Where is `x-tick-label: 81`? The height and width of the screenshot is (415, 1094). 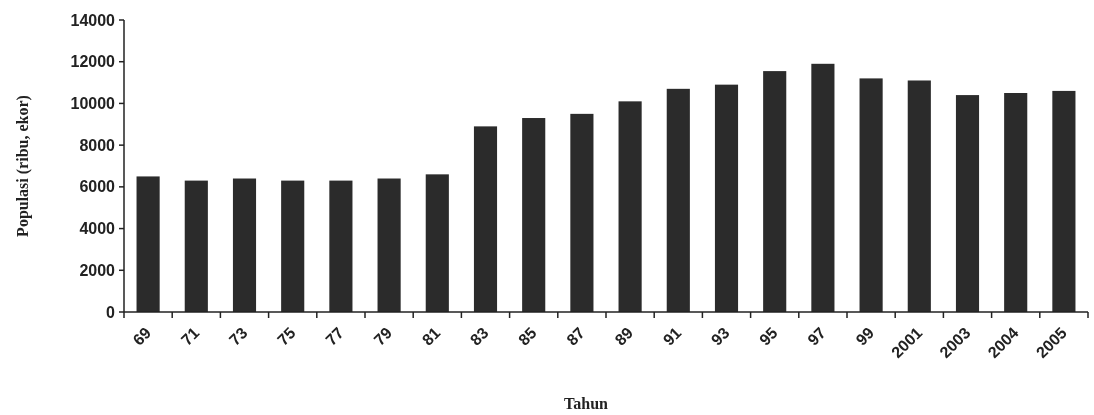
x-tick-label: 81 is located at coordinates (431, 336).